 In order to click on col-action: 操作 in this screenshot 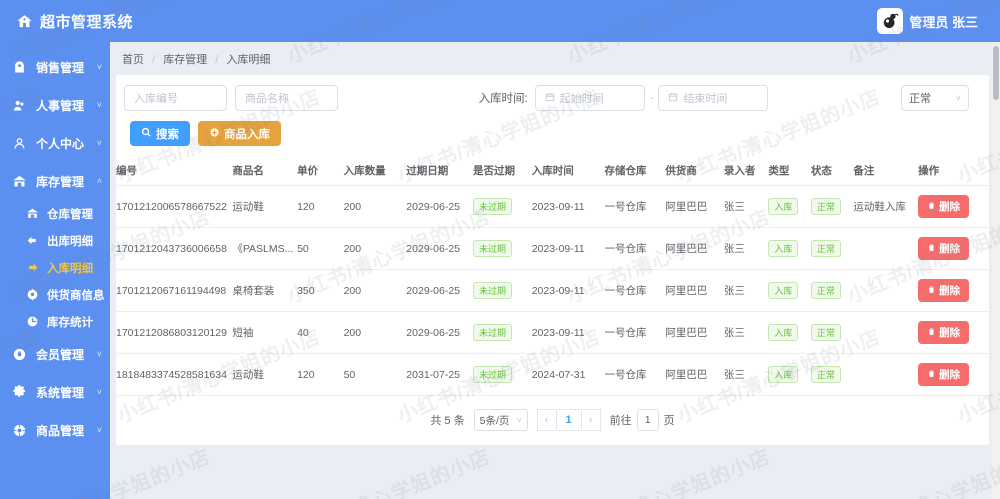, I will do `click(953, 171)`.